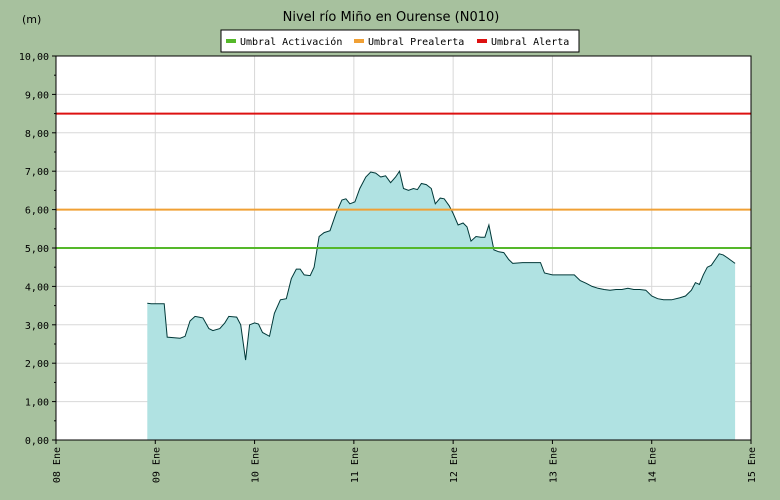 This screenshot has height=500, width=780. I want to click on chart-title: Nivel río Miño en Ourense (N010), so click(391, 17).